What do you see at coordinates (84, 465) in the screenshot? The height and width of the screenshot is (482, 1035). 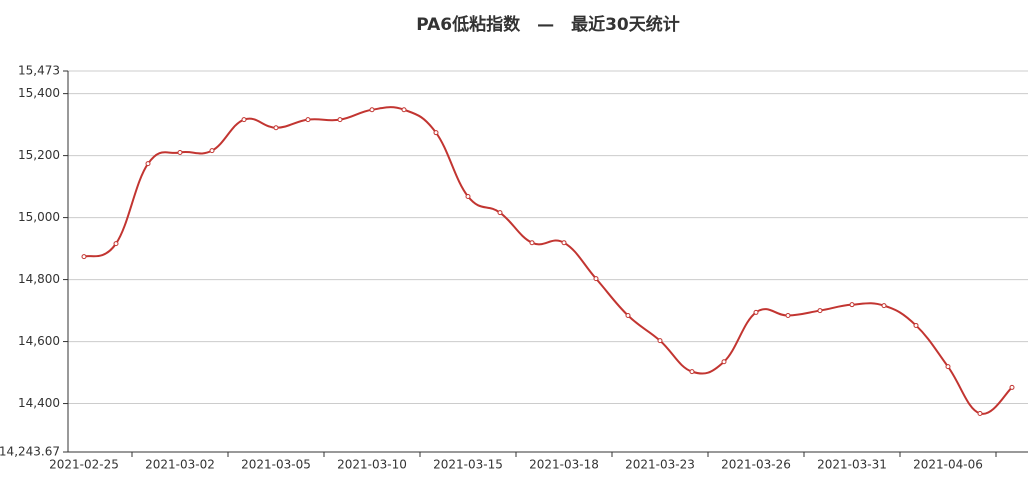 I see `x-tick-label: 2021-02-25` at bounding box center [84, 465].